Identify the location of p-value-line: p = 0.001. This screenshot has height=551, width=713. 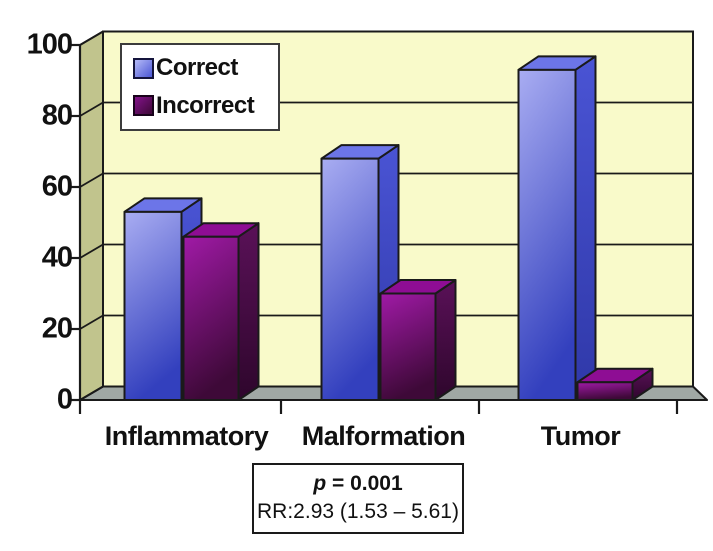
(358, 484).